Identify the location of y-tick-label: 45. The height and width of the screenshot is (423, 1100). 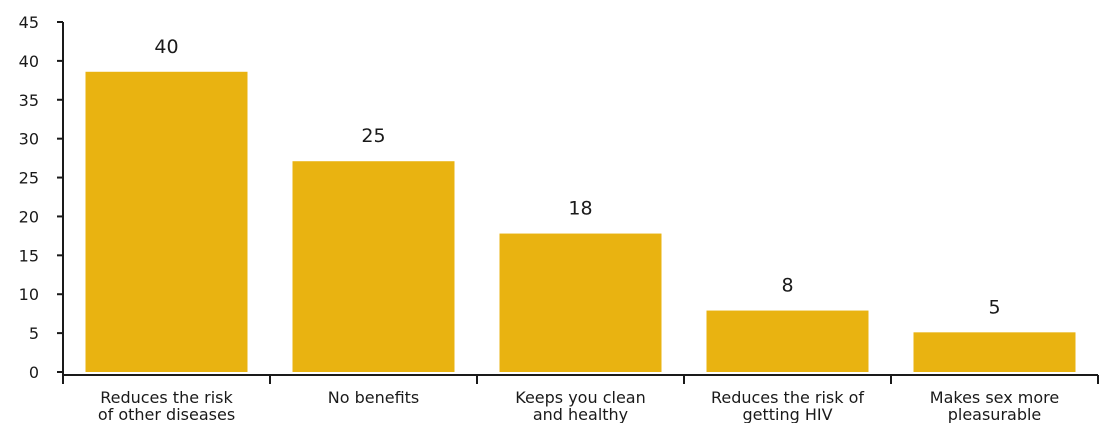
(29, 22).